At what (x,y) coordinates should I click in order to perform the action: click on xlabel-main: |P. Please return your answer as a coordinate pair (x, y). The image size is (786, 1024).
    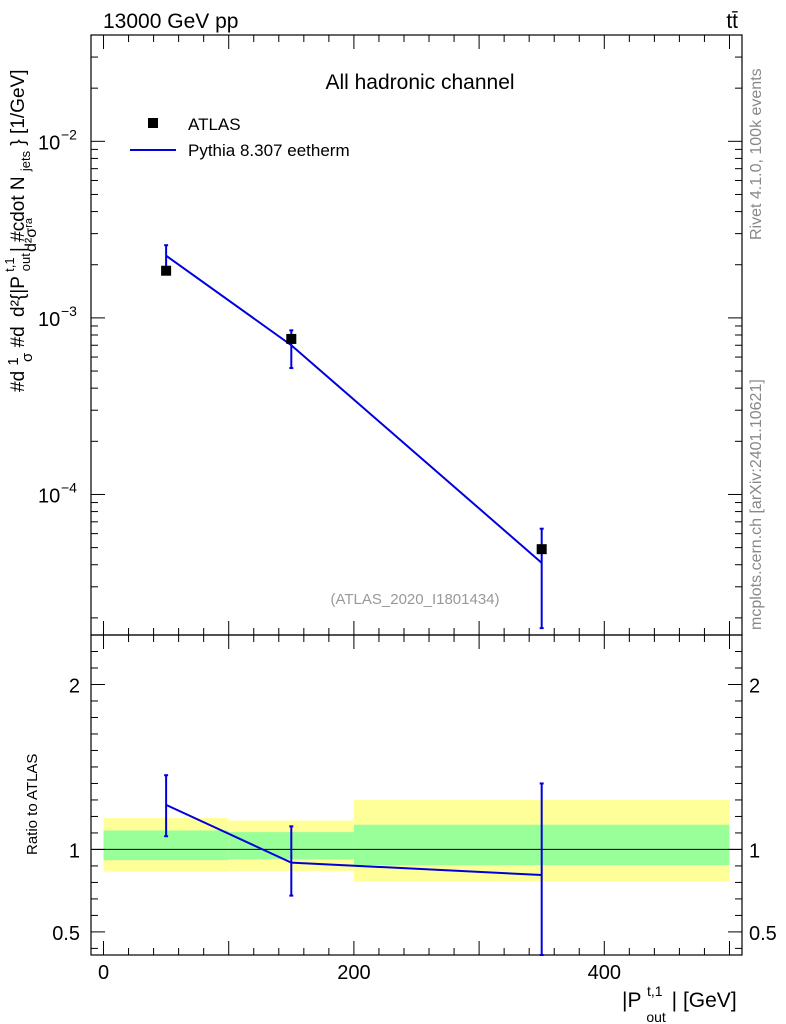
    Looking at the image, I should click on (631, 1000).